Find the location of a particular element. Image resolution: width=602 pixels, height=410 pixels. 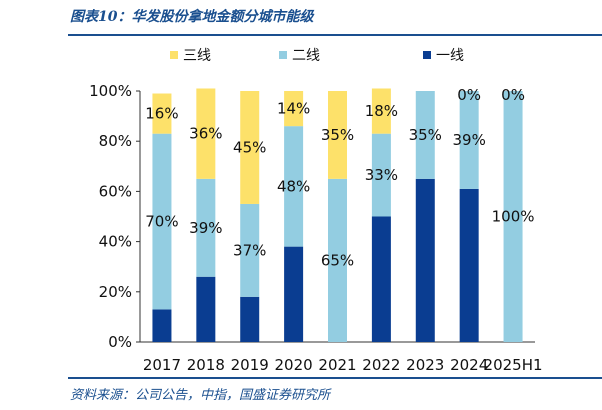

data-label: 48% is located at coordinates (293, 186).